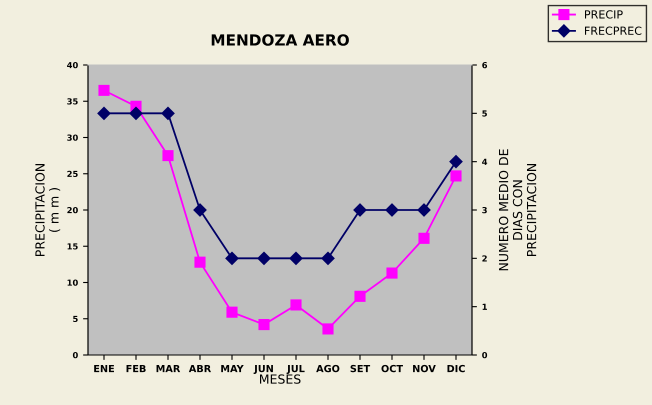  What do you see at coordinates (75, 355) in the screenshot?
I see `y-tick-label: 0` at bounding box center [75, 355].